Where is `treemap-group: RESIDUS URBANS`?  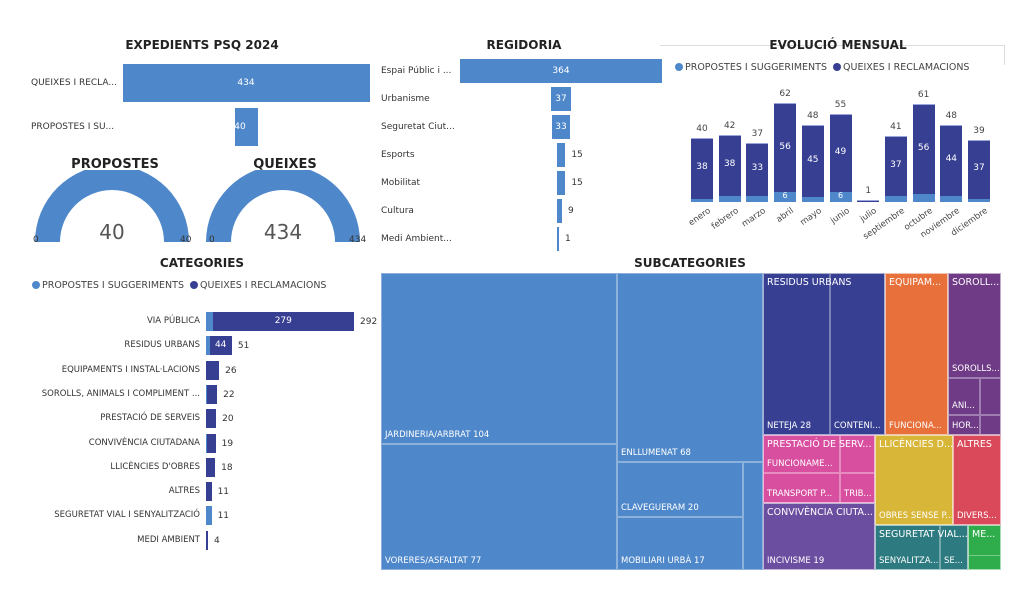
treemap-group: RESIDUS URBANS is located at coordinates (824, 354).